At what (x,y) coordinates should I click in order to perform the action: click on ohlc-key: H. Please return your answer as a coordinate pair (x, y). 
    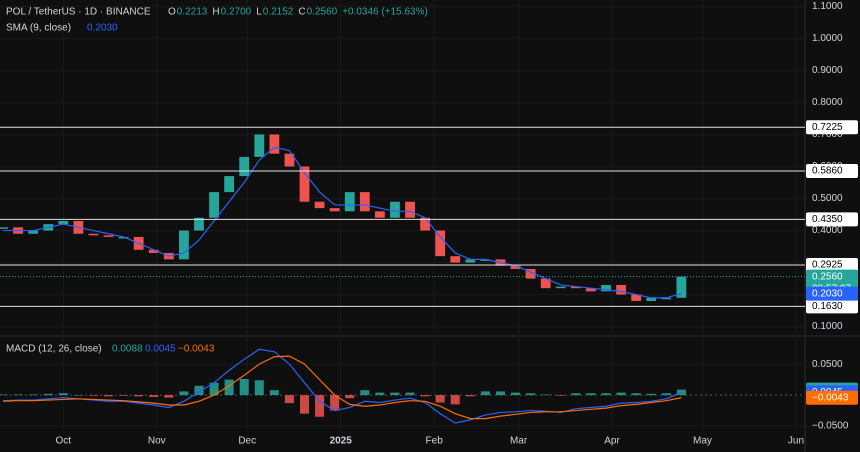
    Looking at the image, I should click on (215, 12).